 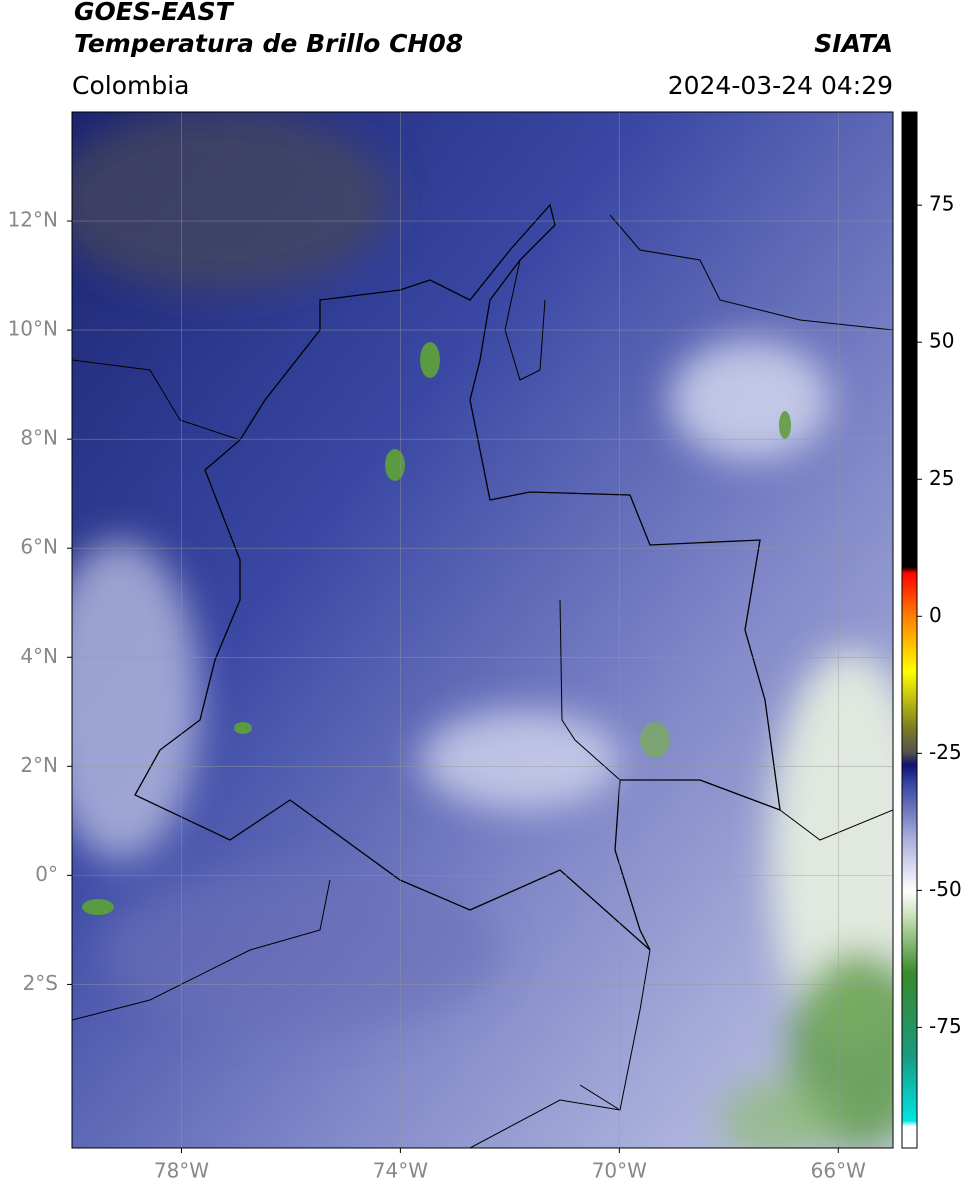 I want to click on colorbar-tick-label: -50, so click(x=945, y=889).